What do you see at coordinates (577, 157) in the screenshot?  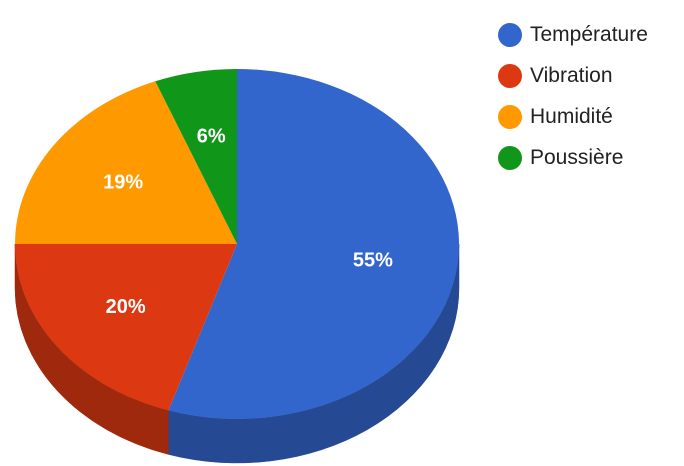 I see `legend-label: Poussière` at bounding box center [577, 157].